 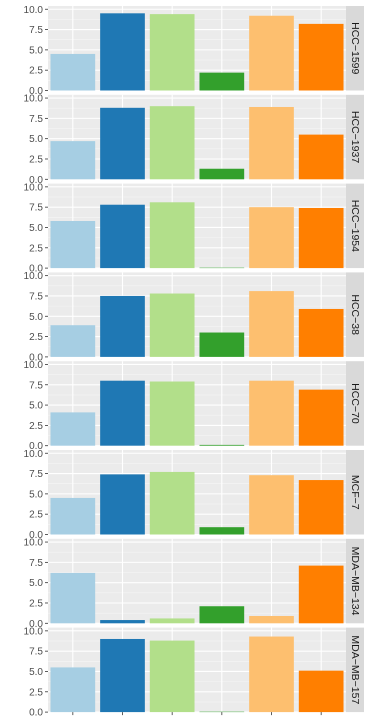 I want to click on facet-strip-label: MDA−MB−157, so click(x=355, y=669).